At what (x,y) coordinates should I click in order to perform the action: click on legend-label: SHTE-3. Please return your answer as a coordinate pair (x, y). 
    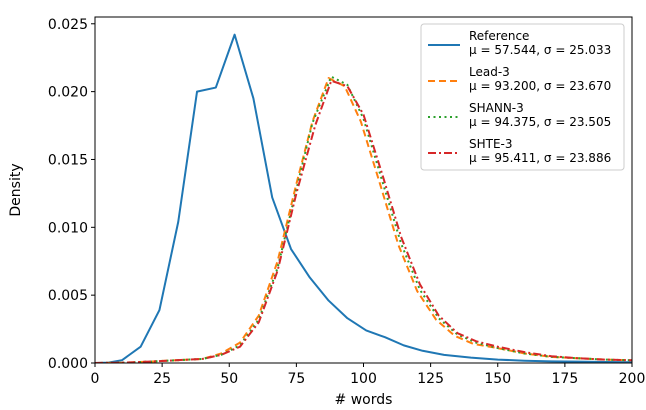
    Looking at the image, I should click on (491, 144).